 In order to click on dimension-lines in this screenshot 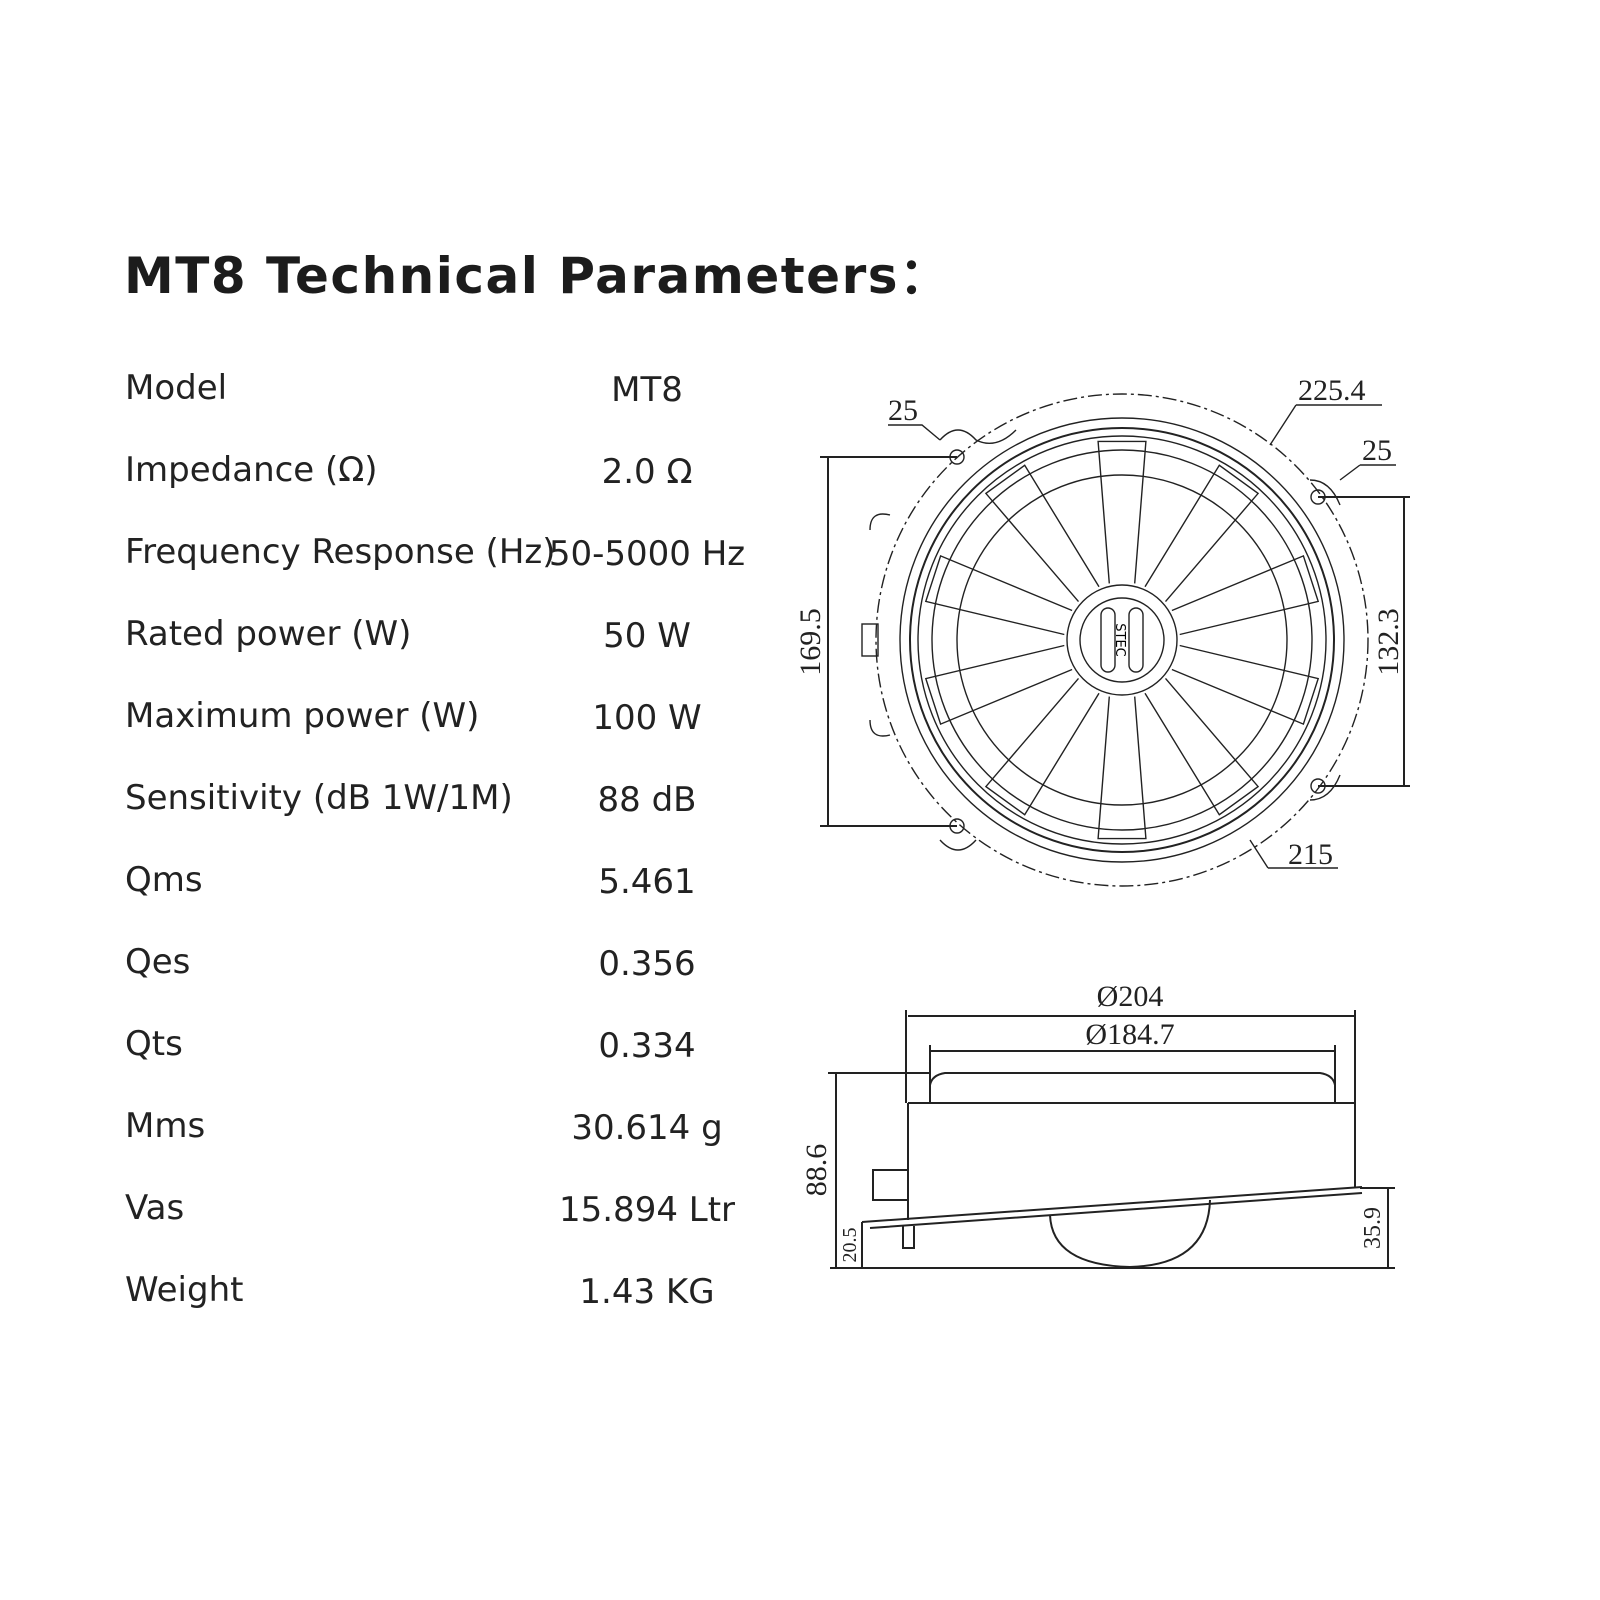, I will do `click(1115, 641)`.